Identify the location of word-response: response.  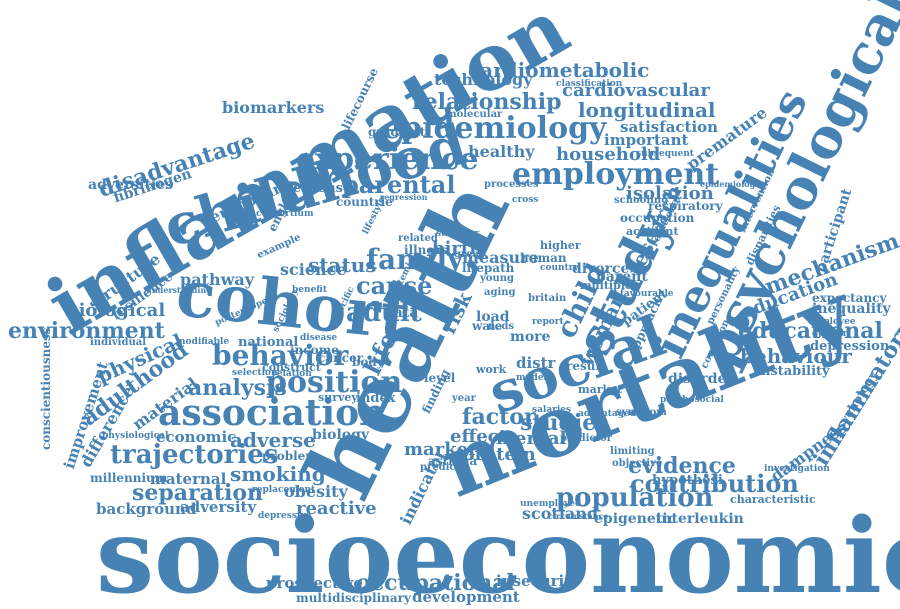
(319, 188).